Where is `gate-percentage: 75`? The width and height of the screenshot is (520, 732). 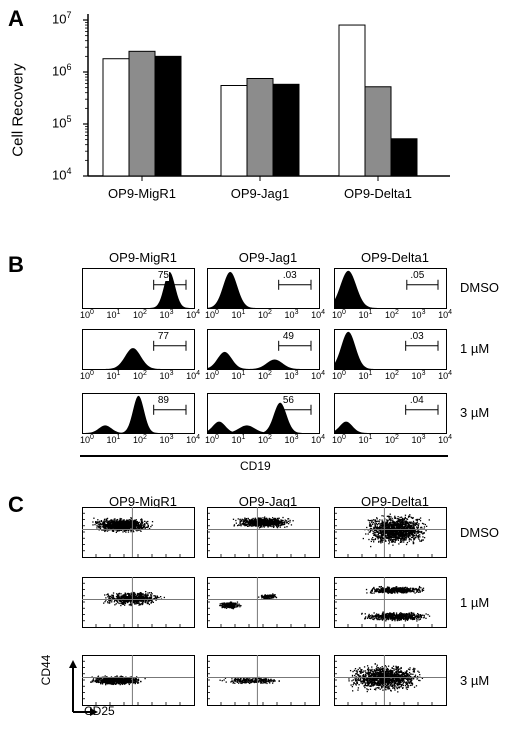
gate-percentage: 75 is located at coordinates (163, 275).